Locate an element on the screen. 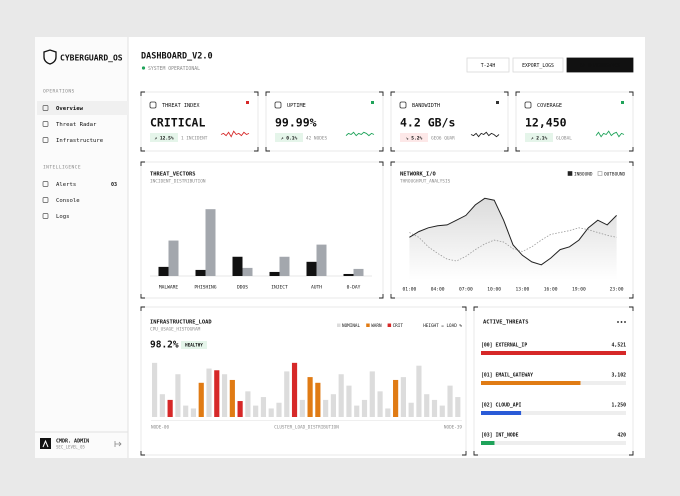  x-tick-label: AUTH is located at coordinates (316, 288).